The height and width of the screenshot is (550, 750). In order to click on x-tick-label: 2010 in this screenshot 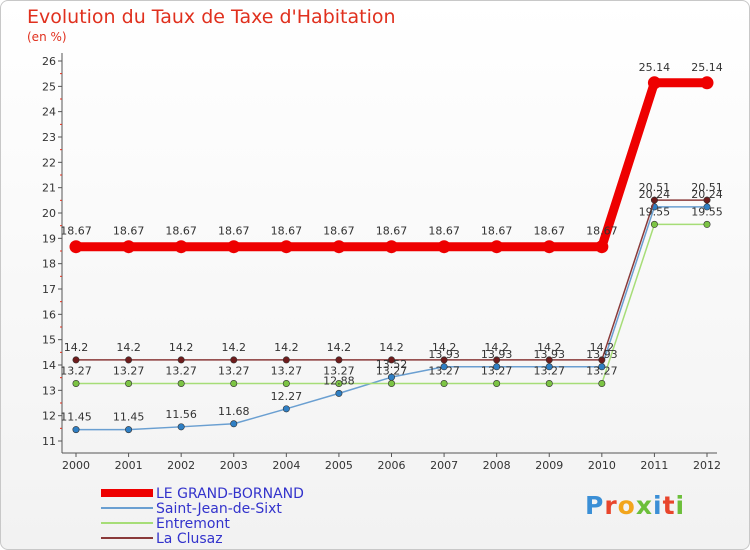, I will do `click(602, 465)`.